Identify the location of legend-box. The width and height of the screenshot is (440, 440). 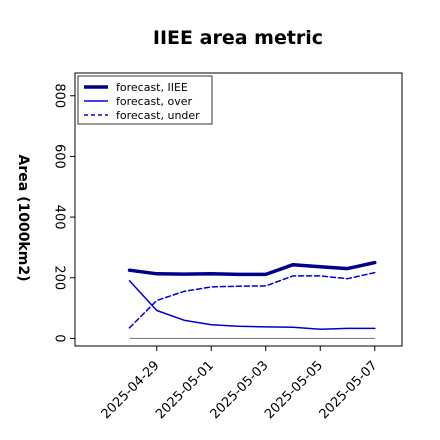
(145, 100).